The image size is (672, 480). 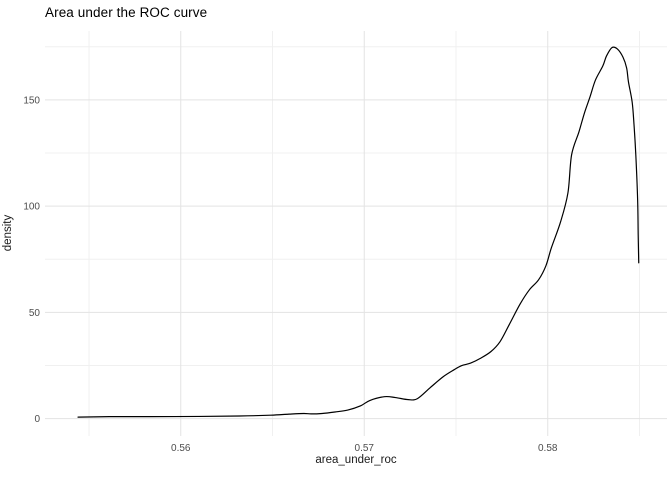 I want to click on x-tick-label: 0.58, so click(x=548, y=448).